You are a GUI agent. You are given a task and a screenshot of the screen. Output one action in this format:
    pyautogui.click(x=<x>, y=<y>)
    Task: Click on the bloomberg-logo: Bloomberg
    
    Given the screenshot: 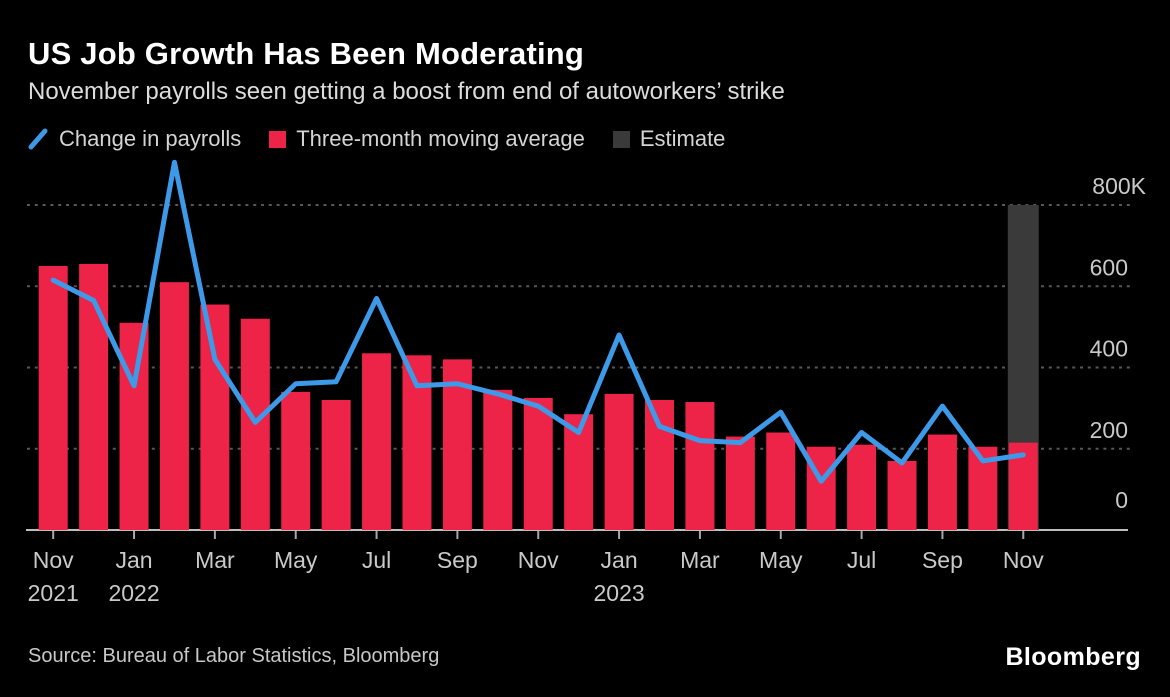 What is the action you would take?
    pyautogui.click(x=1073, y=657)
    